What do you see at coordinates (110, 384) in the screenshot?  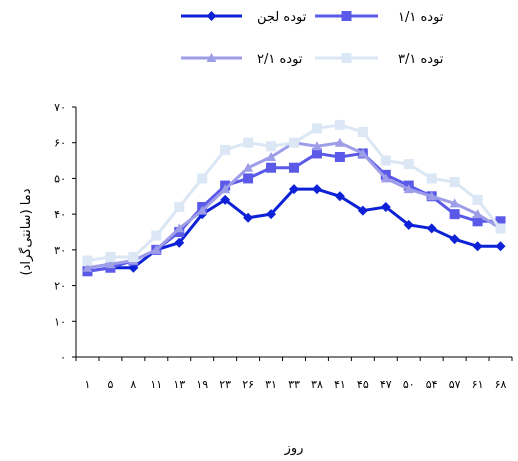 I see `x-tick-label: ۵` at bounding box center [110, 384].